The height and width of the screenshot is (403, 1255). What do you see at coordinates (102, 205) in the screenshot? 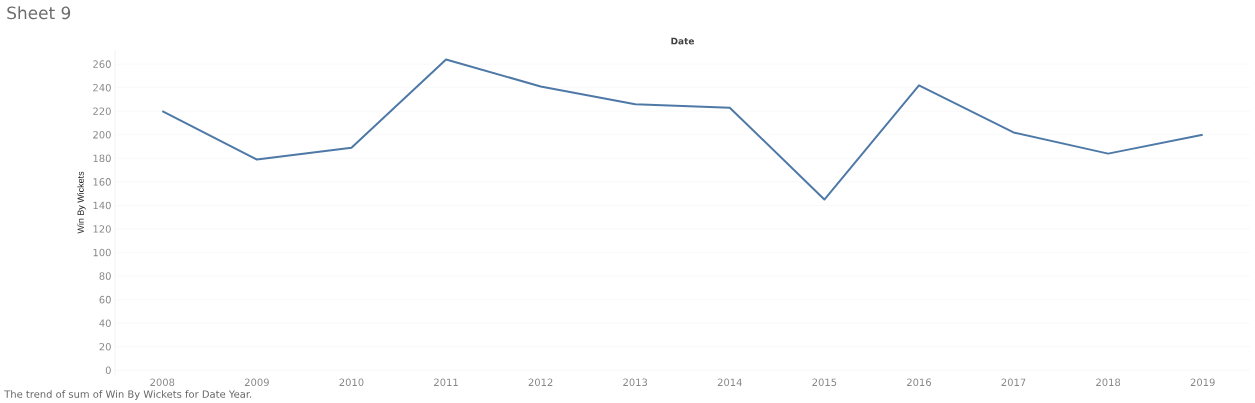
I see `y-tick-label: 140` at bounding box center [102, 205].